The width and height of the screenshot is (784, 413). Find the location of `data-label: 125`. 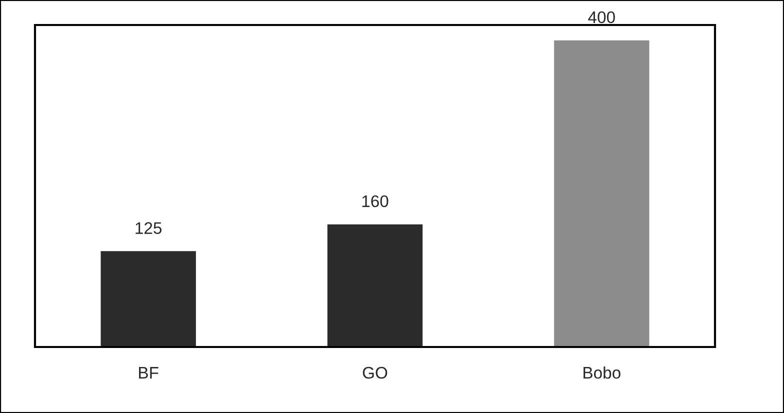

data-label: 125 is located at coordinates (149, 228).